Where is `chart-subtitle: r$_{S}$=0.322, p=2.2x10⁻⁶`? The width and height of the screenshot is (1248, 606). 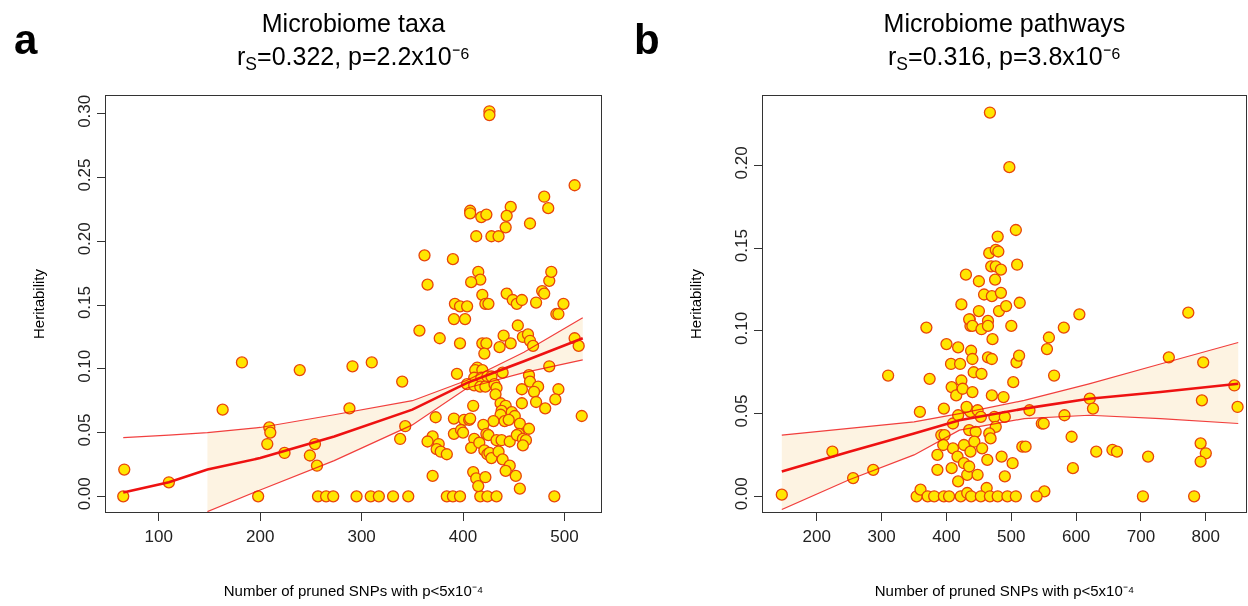 chart-subtitle: r$_{S}$=0.322, p=2.2x10⁻⁶ is located at coordinates (353, 57).